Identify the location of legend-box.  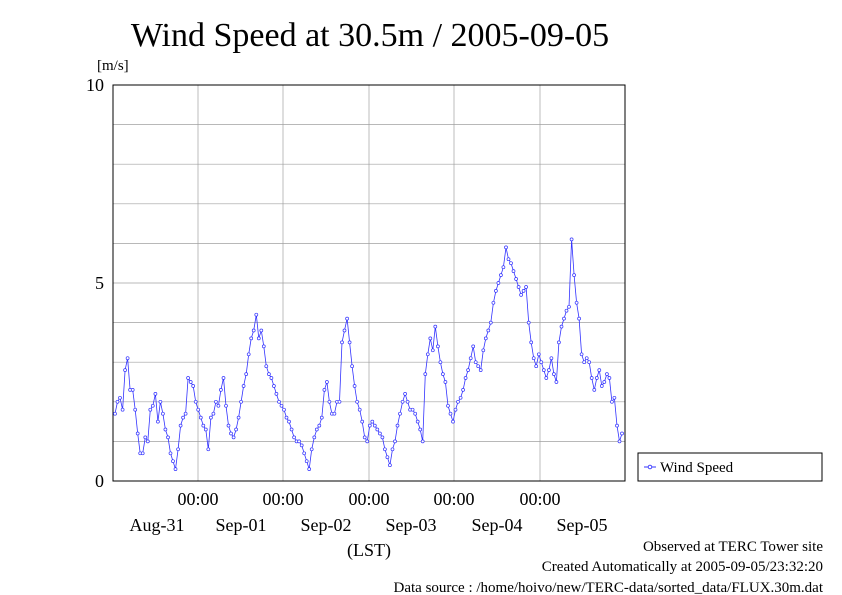
(730, 467).